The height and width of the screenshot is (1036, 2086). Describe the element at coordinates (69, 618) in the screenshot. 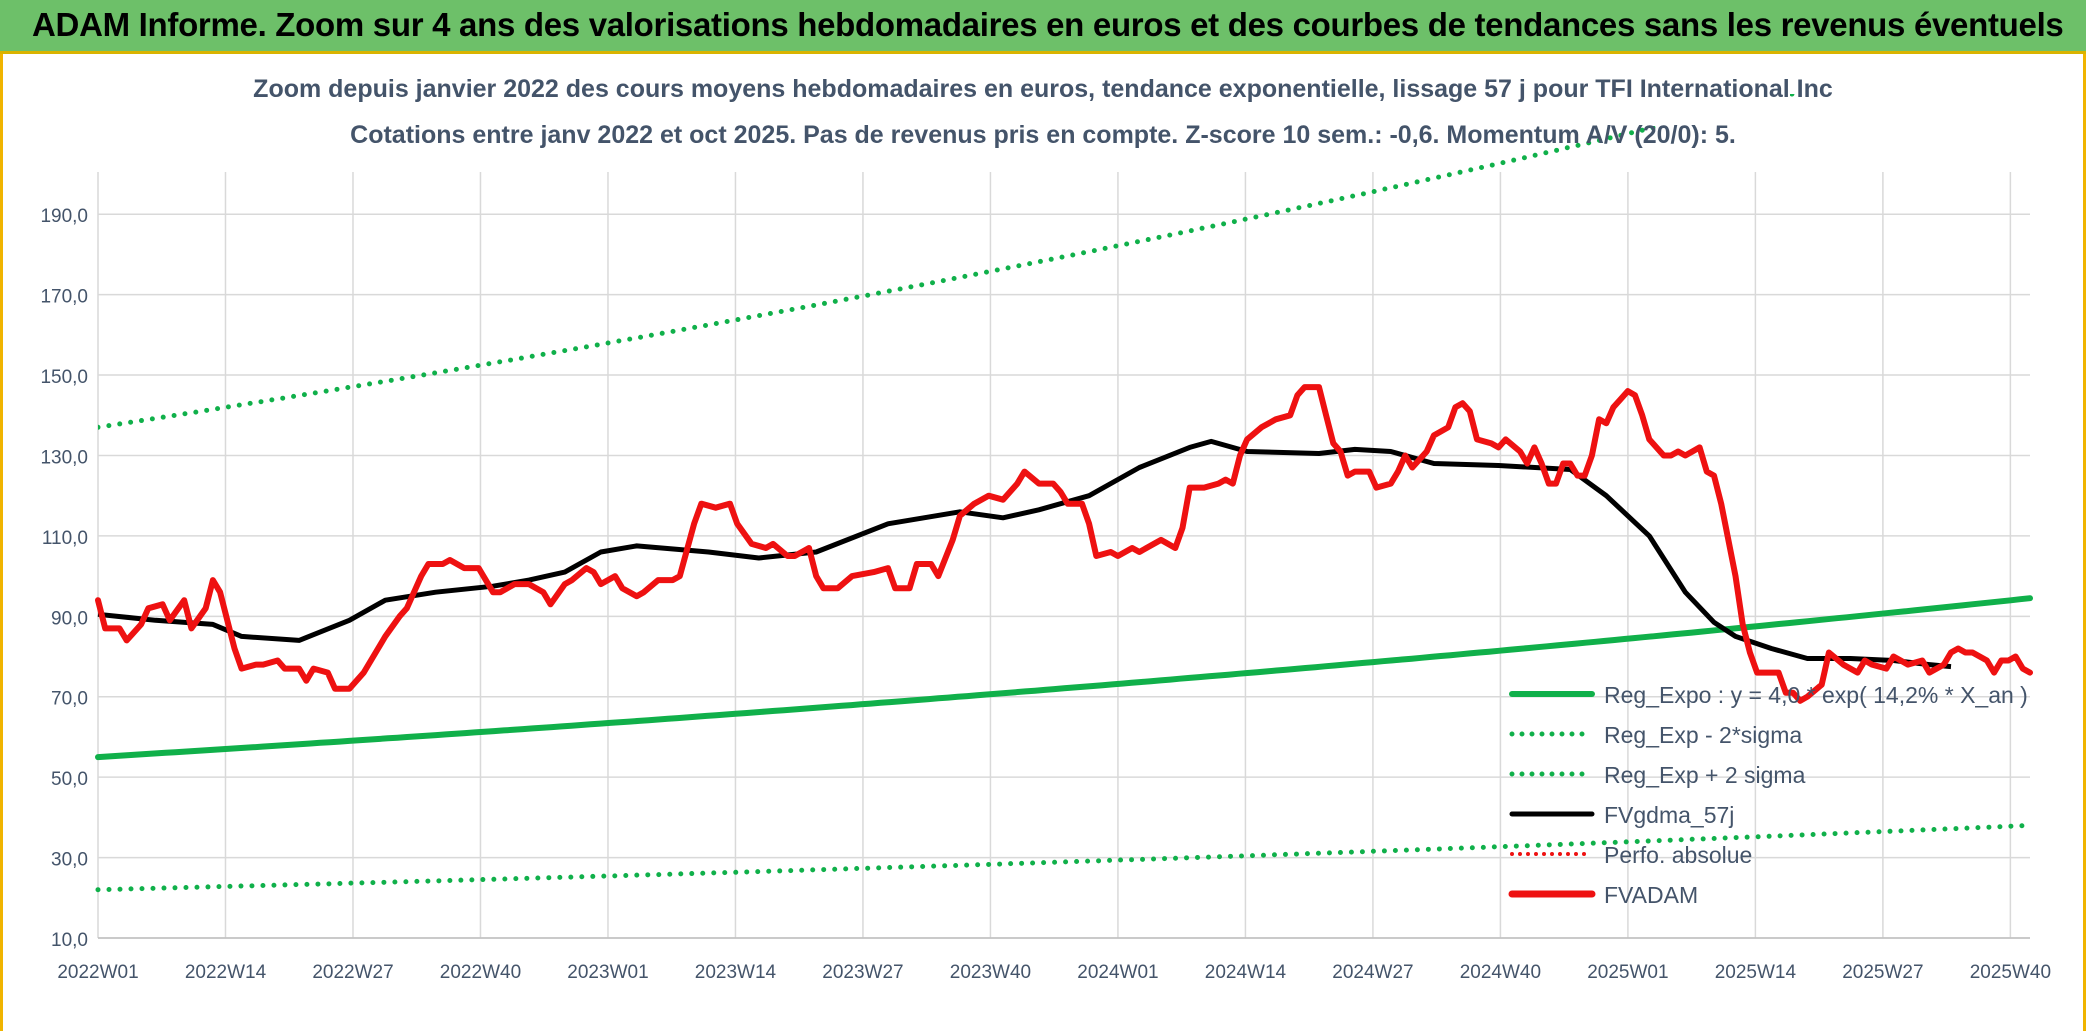

I see `y-tick-label: 90,0` at that location.